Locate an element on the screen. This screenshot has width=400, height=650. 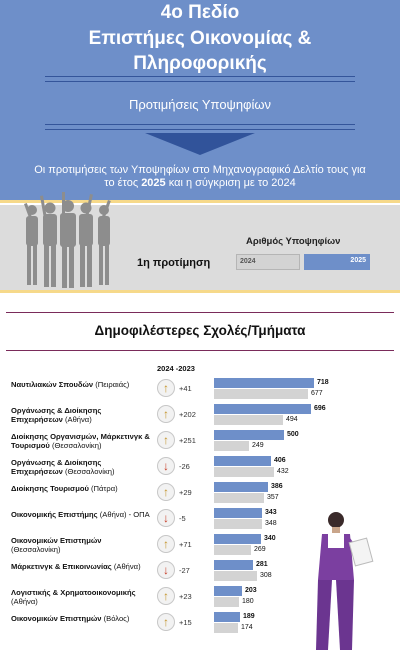
diff-value: +71 is located at coordinates (185, 544).